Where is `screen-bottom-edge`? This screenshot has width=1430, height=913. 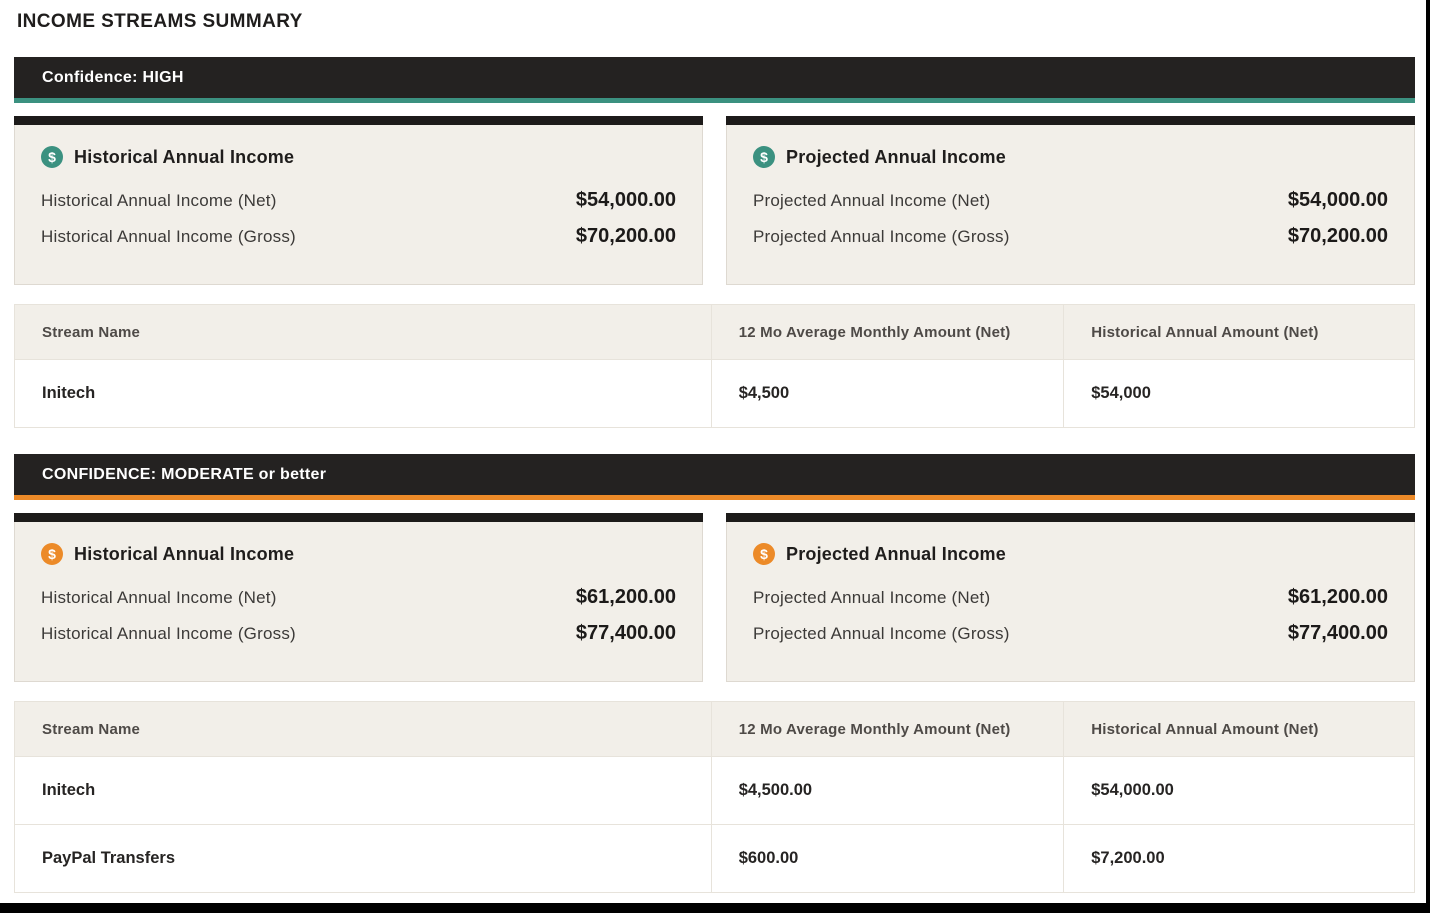 screen-bottom-edge is located at coordinates (715, 908).